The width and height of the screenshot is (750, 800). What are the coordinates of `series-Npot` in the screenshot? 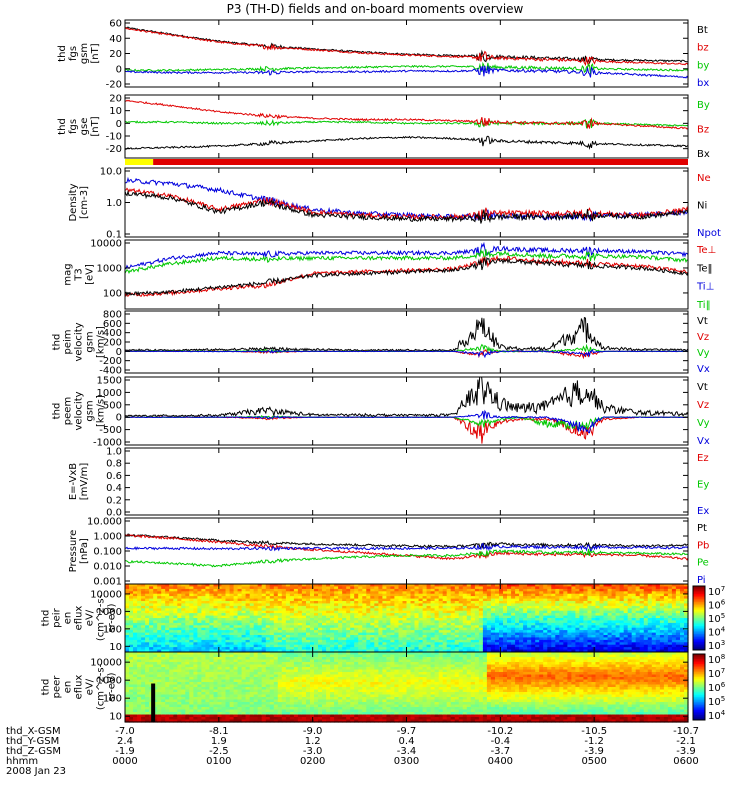 It's located at (406, 199).